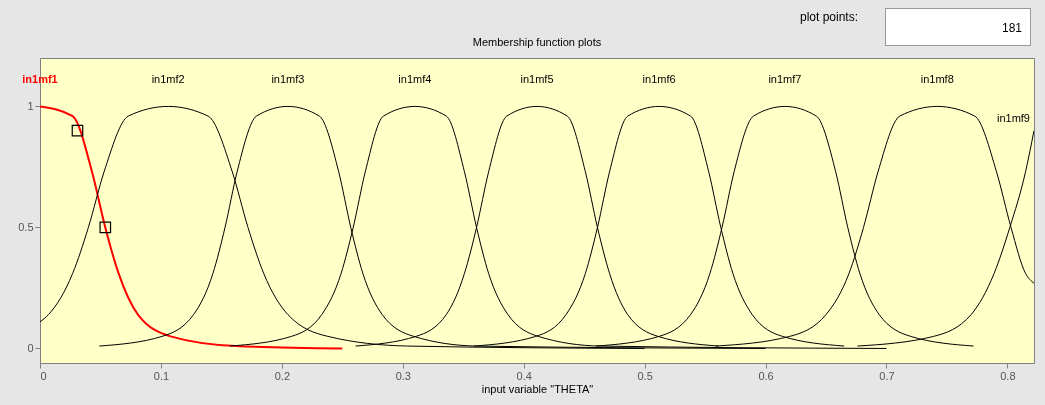  What do you see at coordinates (829, 17) in the screenshot?
I see `text: plot points:` at bounding box center [829, 17].